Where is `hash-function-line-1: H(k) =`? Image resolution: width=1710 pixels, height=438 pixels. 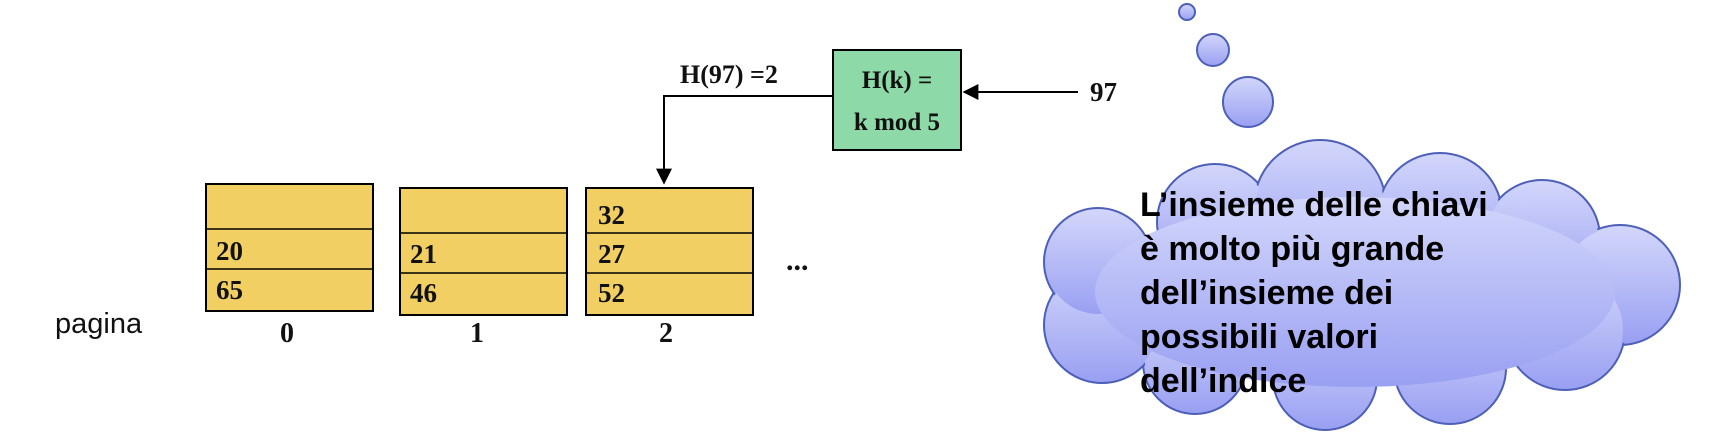
hash-function-line-1: H(k) = is located at coordinates (897, 80).